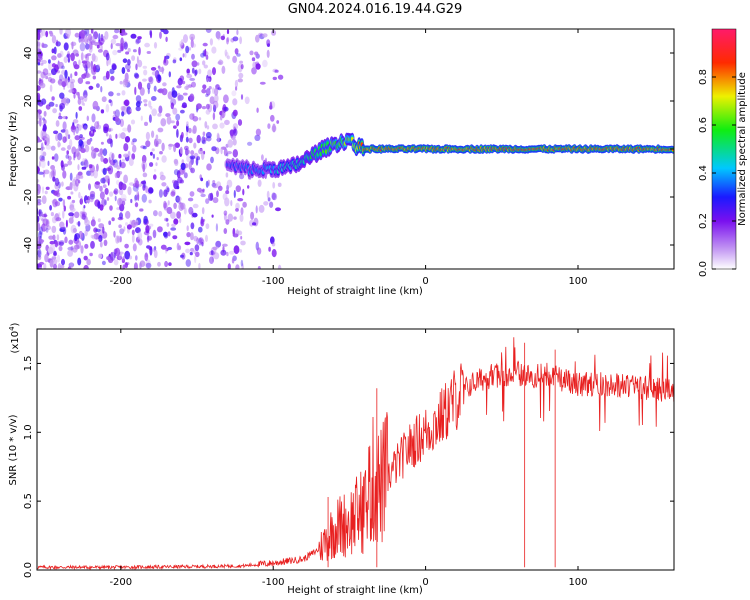 The height and width of the screenshot is (600, 750). What do you see at coordinates (355, 590) in the screenshot?
I see `snr-x-label: Height of straight line (km)` at bounding box center [355, 590].